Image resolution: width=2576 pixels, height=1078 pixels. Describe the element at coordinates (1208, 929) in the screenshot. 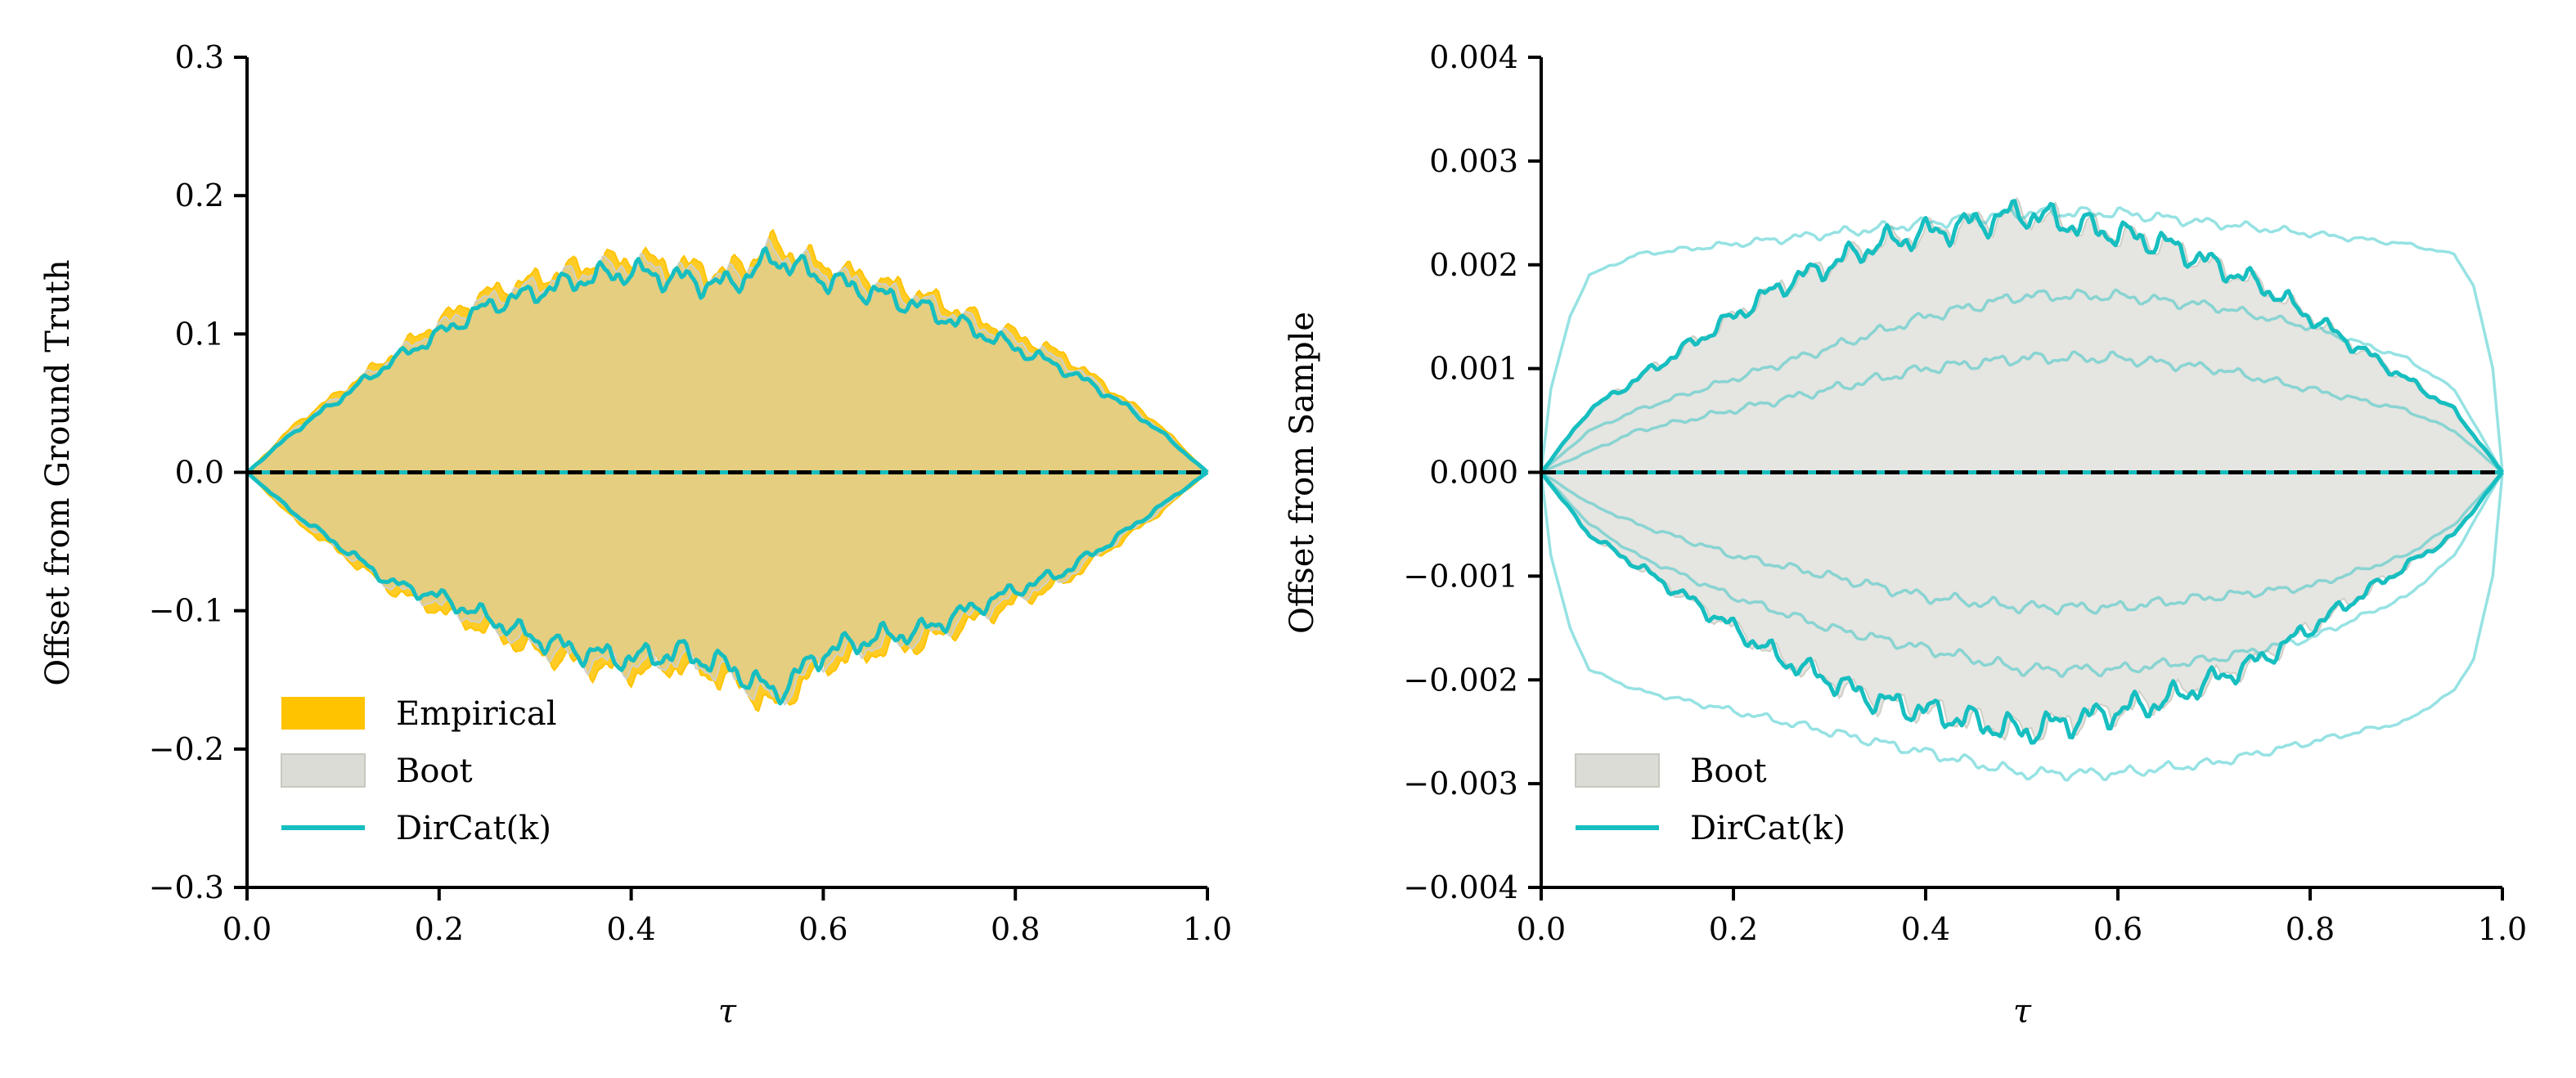

I see `left-x-tick-label: 1.0` at that location.